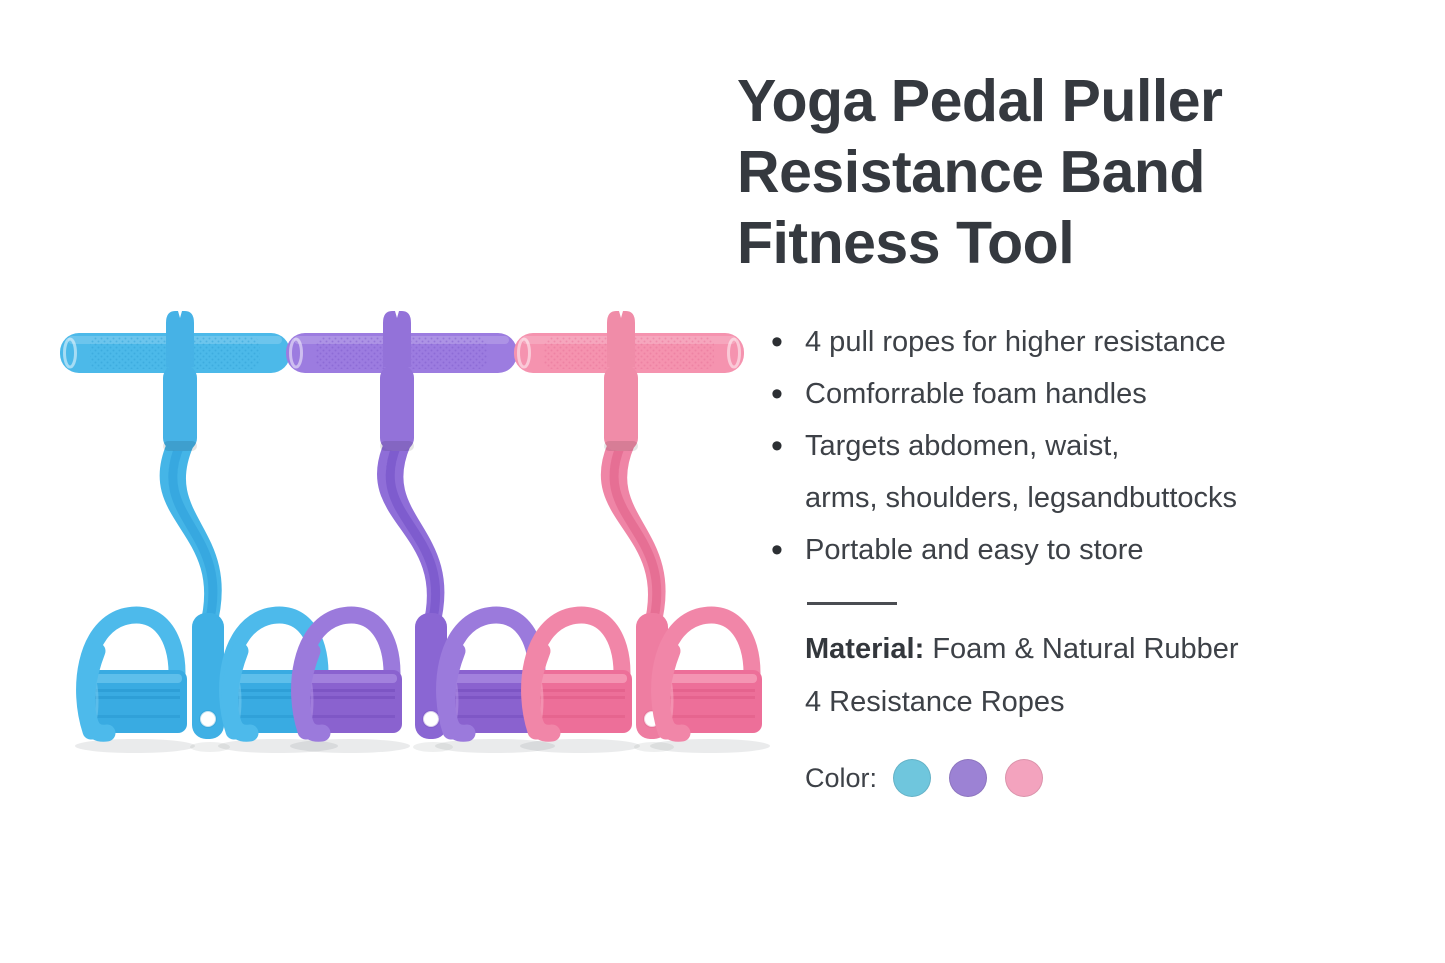 The width and height of the screenshot is (1445, 963). What do you see at coordinates (852, 603) in the screenshot?
I see `section-divider` at bounding box center [852, 603].